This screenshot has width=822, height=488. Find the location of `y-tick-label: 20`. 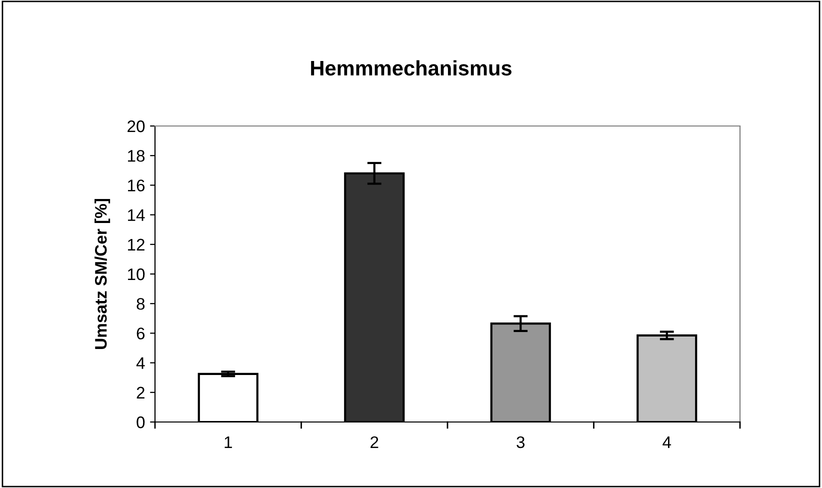

y-tick-label: 20 is located at coordinates (136, 126).